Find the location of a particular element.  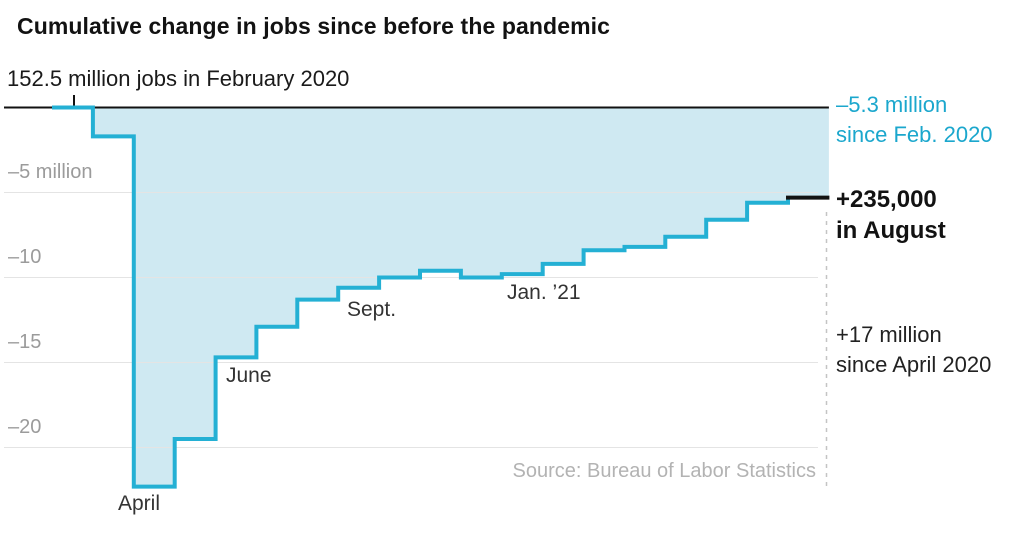

y-axis-label: –20 is located at coordinates (25, 427).